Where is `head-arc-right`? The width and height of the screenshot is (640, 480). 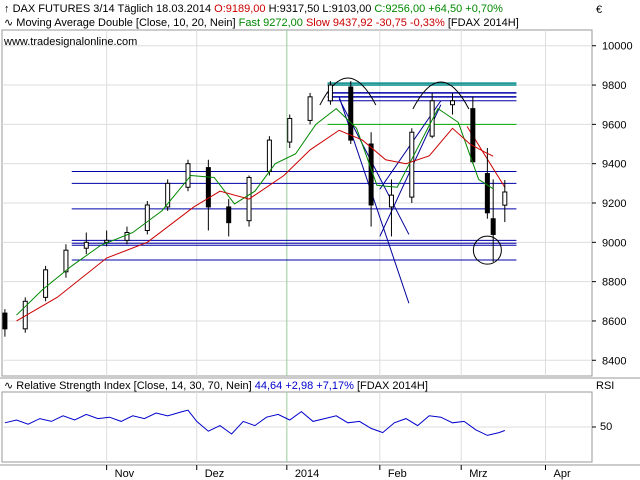
head-arc-right is located at coordinates (441, 95).